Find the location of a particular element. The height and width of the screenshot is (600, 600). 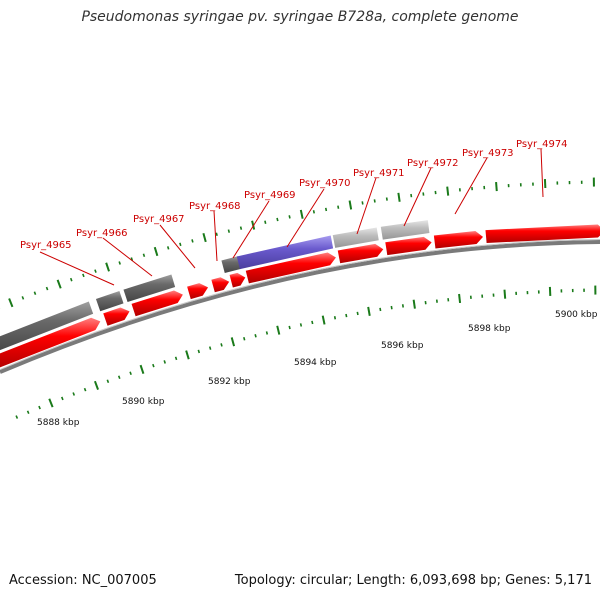

scale-label: 5900 kbp is located at coordinates (576, 315).